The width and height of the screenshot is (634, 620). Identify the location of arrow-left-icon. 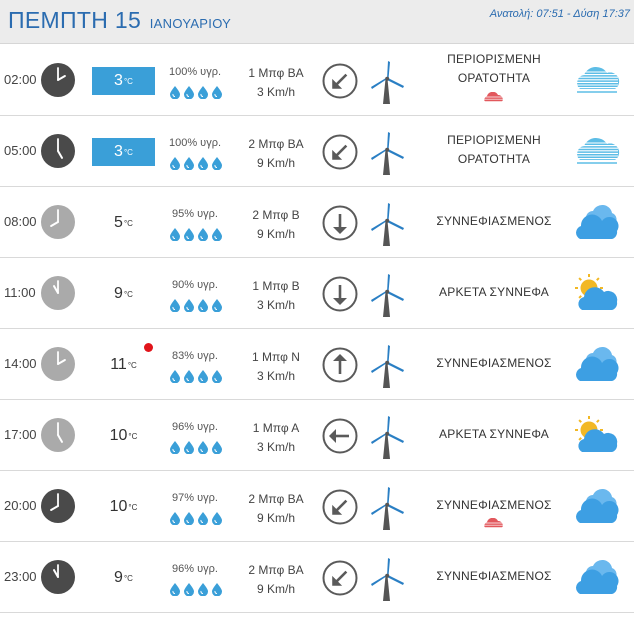
(340, 436).